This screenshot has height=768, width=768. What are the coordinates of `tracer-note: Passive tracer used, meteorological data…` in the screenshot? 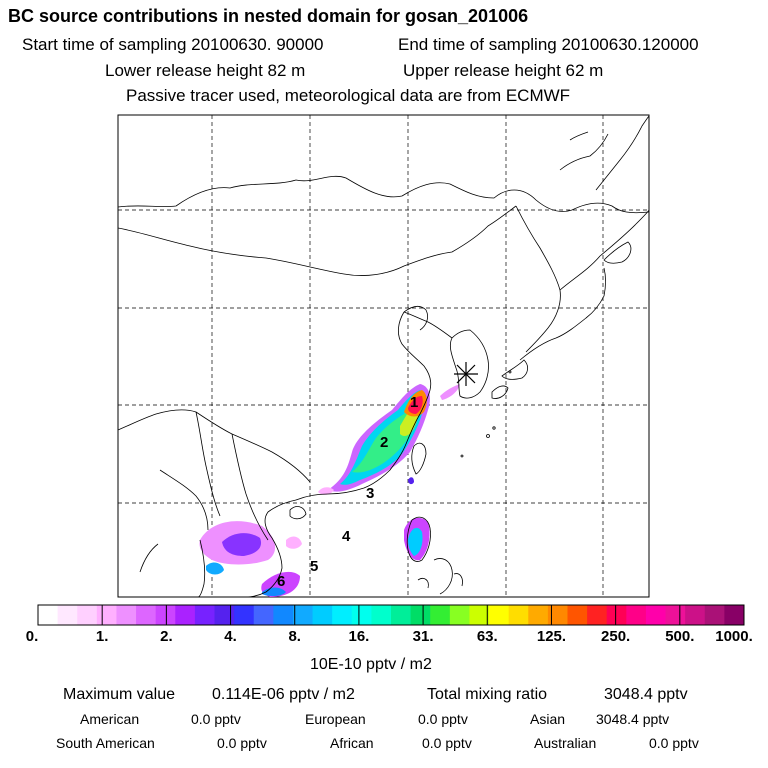 It's located at (348, 95).